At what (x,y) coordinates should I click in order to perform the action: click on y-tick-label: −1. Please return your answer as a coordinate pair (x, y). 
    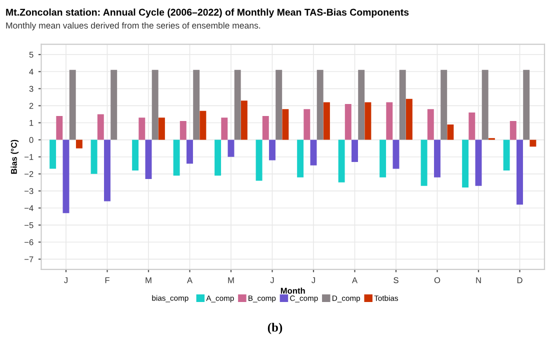
    Looking at the image, I should click on (29, 157).